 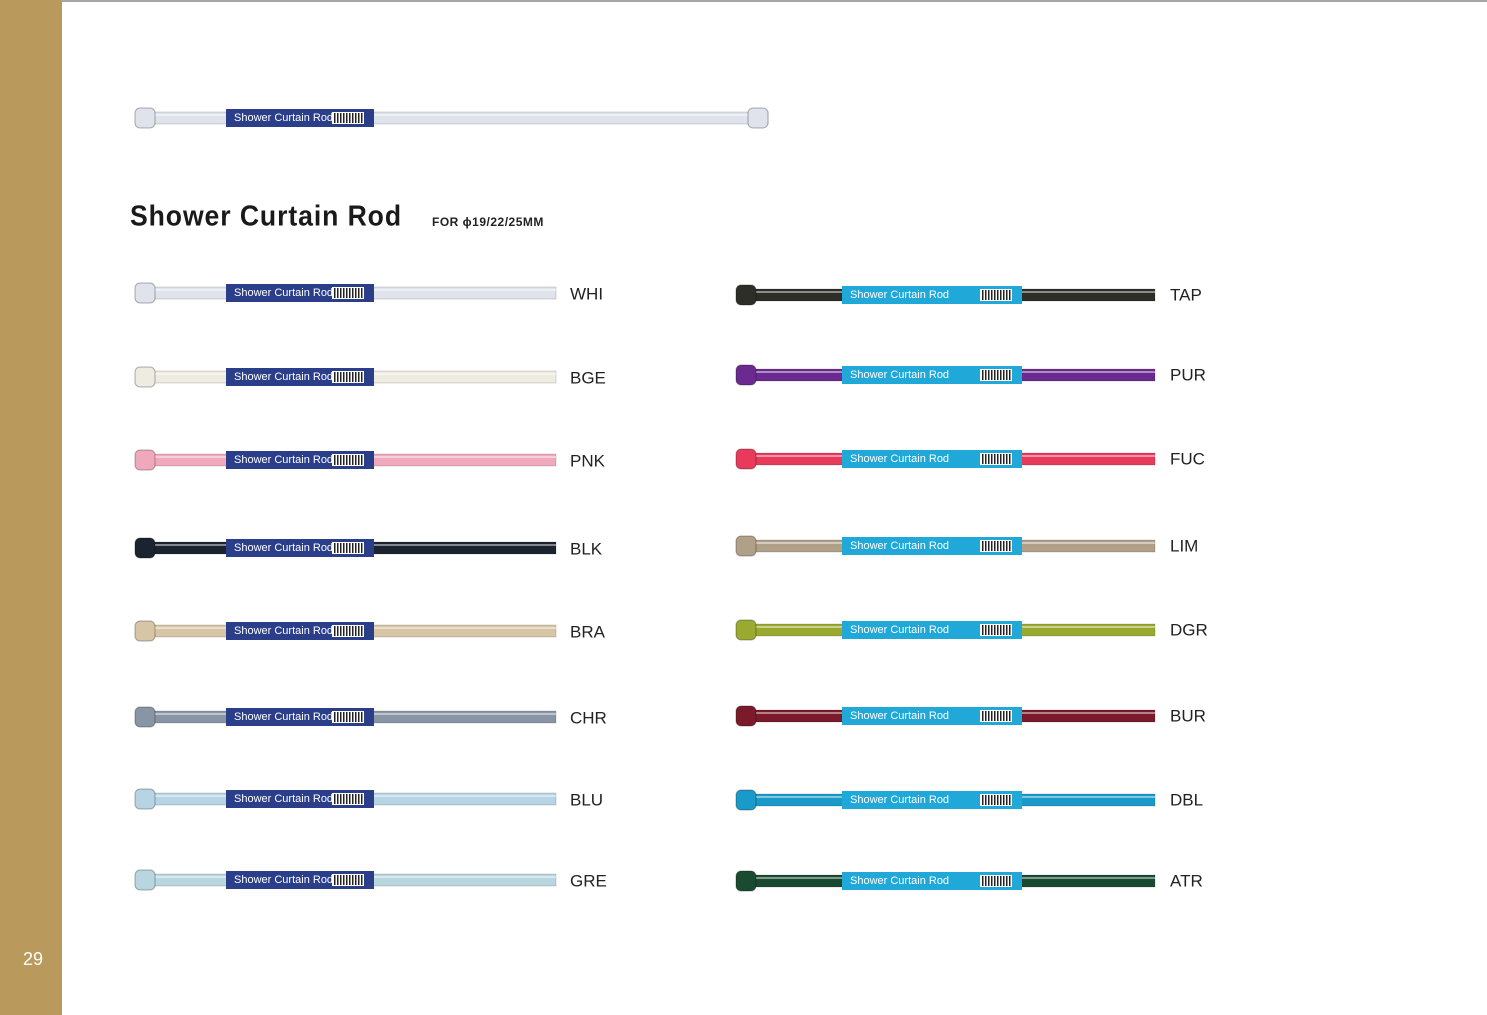 I want to click on page-number: 29, so click(x=33, y=959).